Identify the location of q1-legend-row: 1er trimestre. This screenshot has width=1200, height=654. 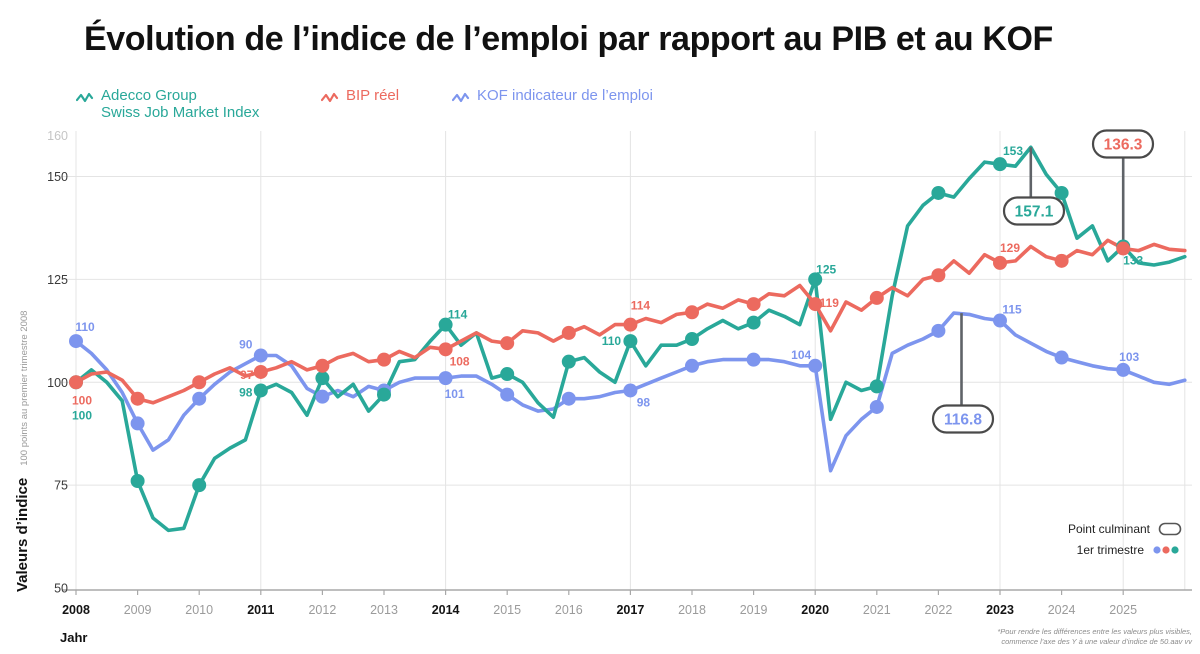
(1101, 550).